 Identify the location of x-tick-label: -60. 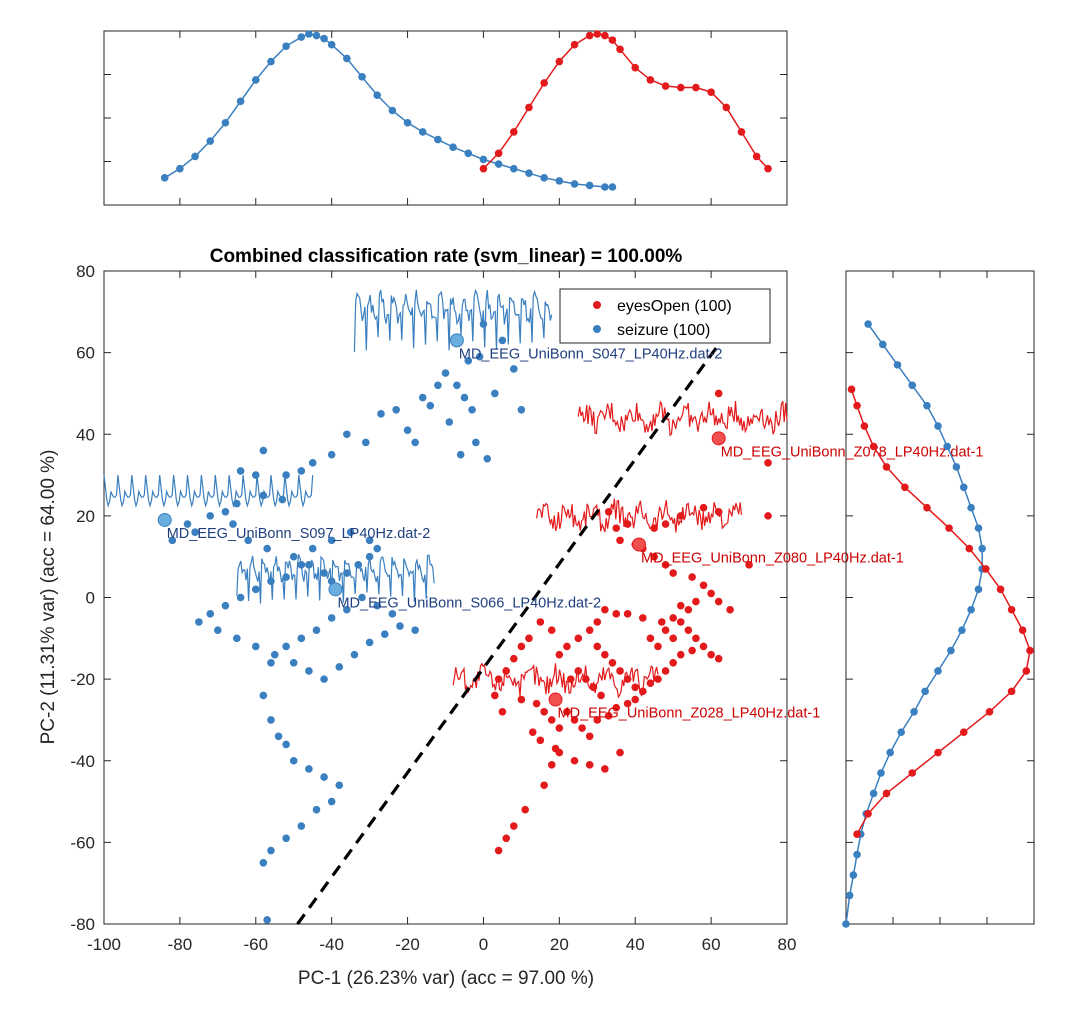
(255, 944).